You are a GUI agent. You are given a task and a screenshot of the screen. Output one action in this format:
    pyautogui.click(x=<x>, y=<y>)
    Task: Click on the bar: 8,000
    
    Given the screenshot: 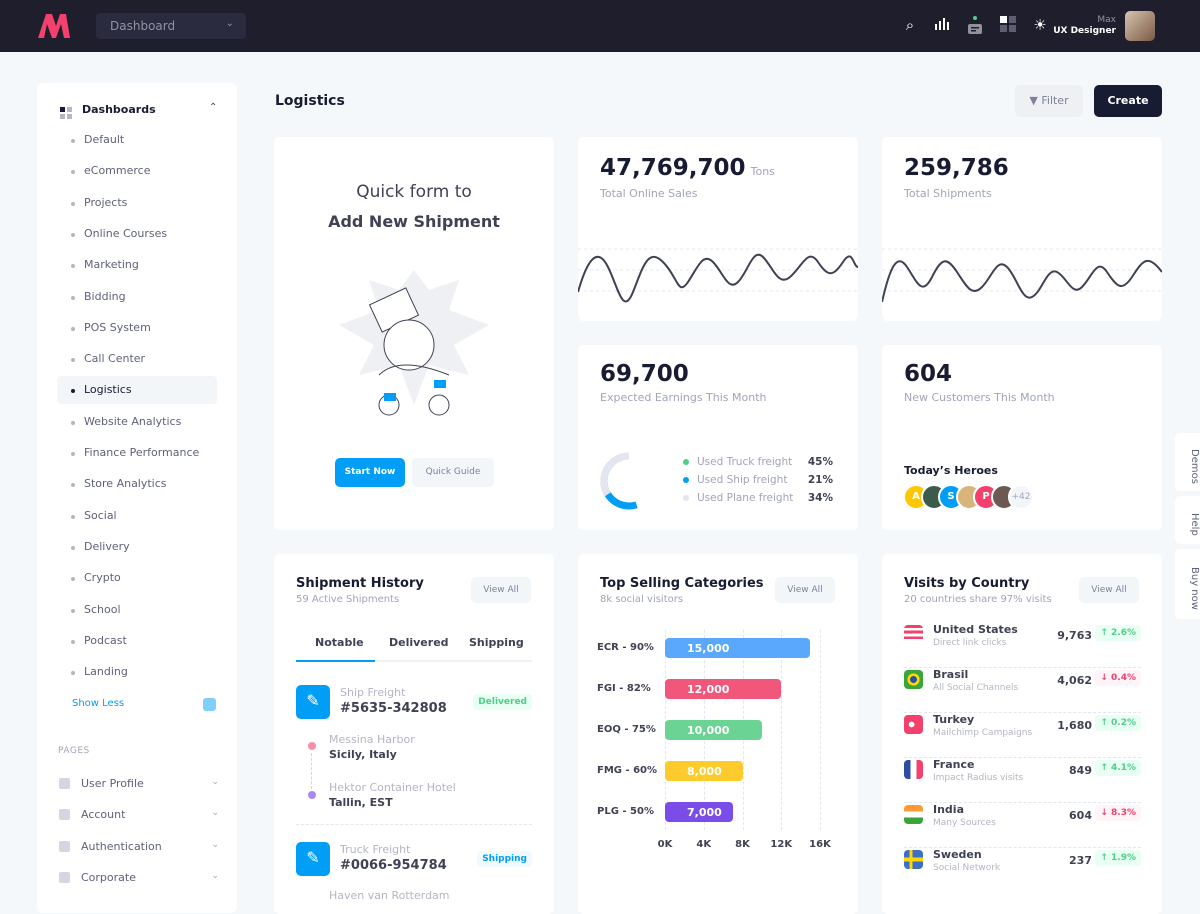 What is the action you would take?
    pyautogui.click(x=704, y=771)
    